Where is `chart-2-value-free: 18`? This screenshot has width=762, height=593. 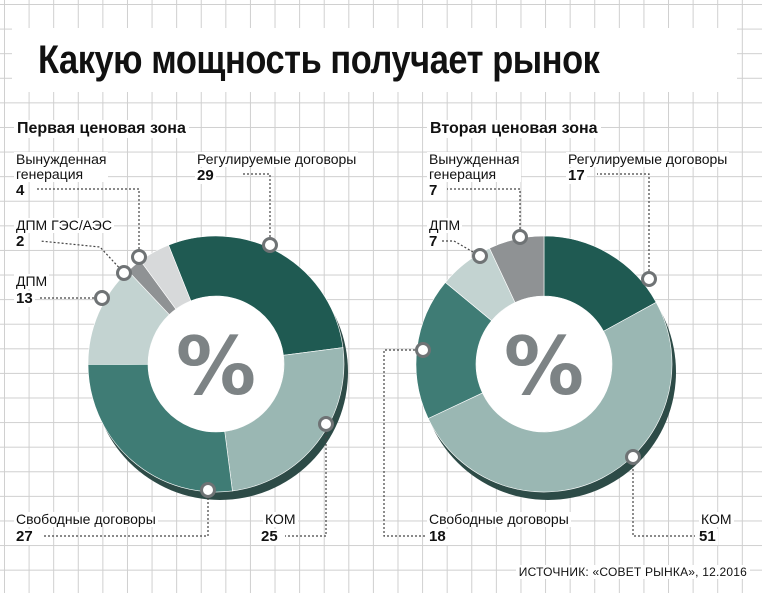
chart-2-value-free: 18 is located at coordinates (437, 536).